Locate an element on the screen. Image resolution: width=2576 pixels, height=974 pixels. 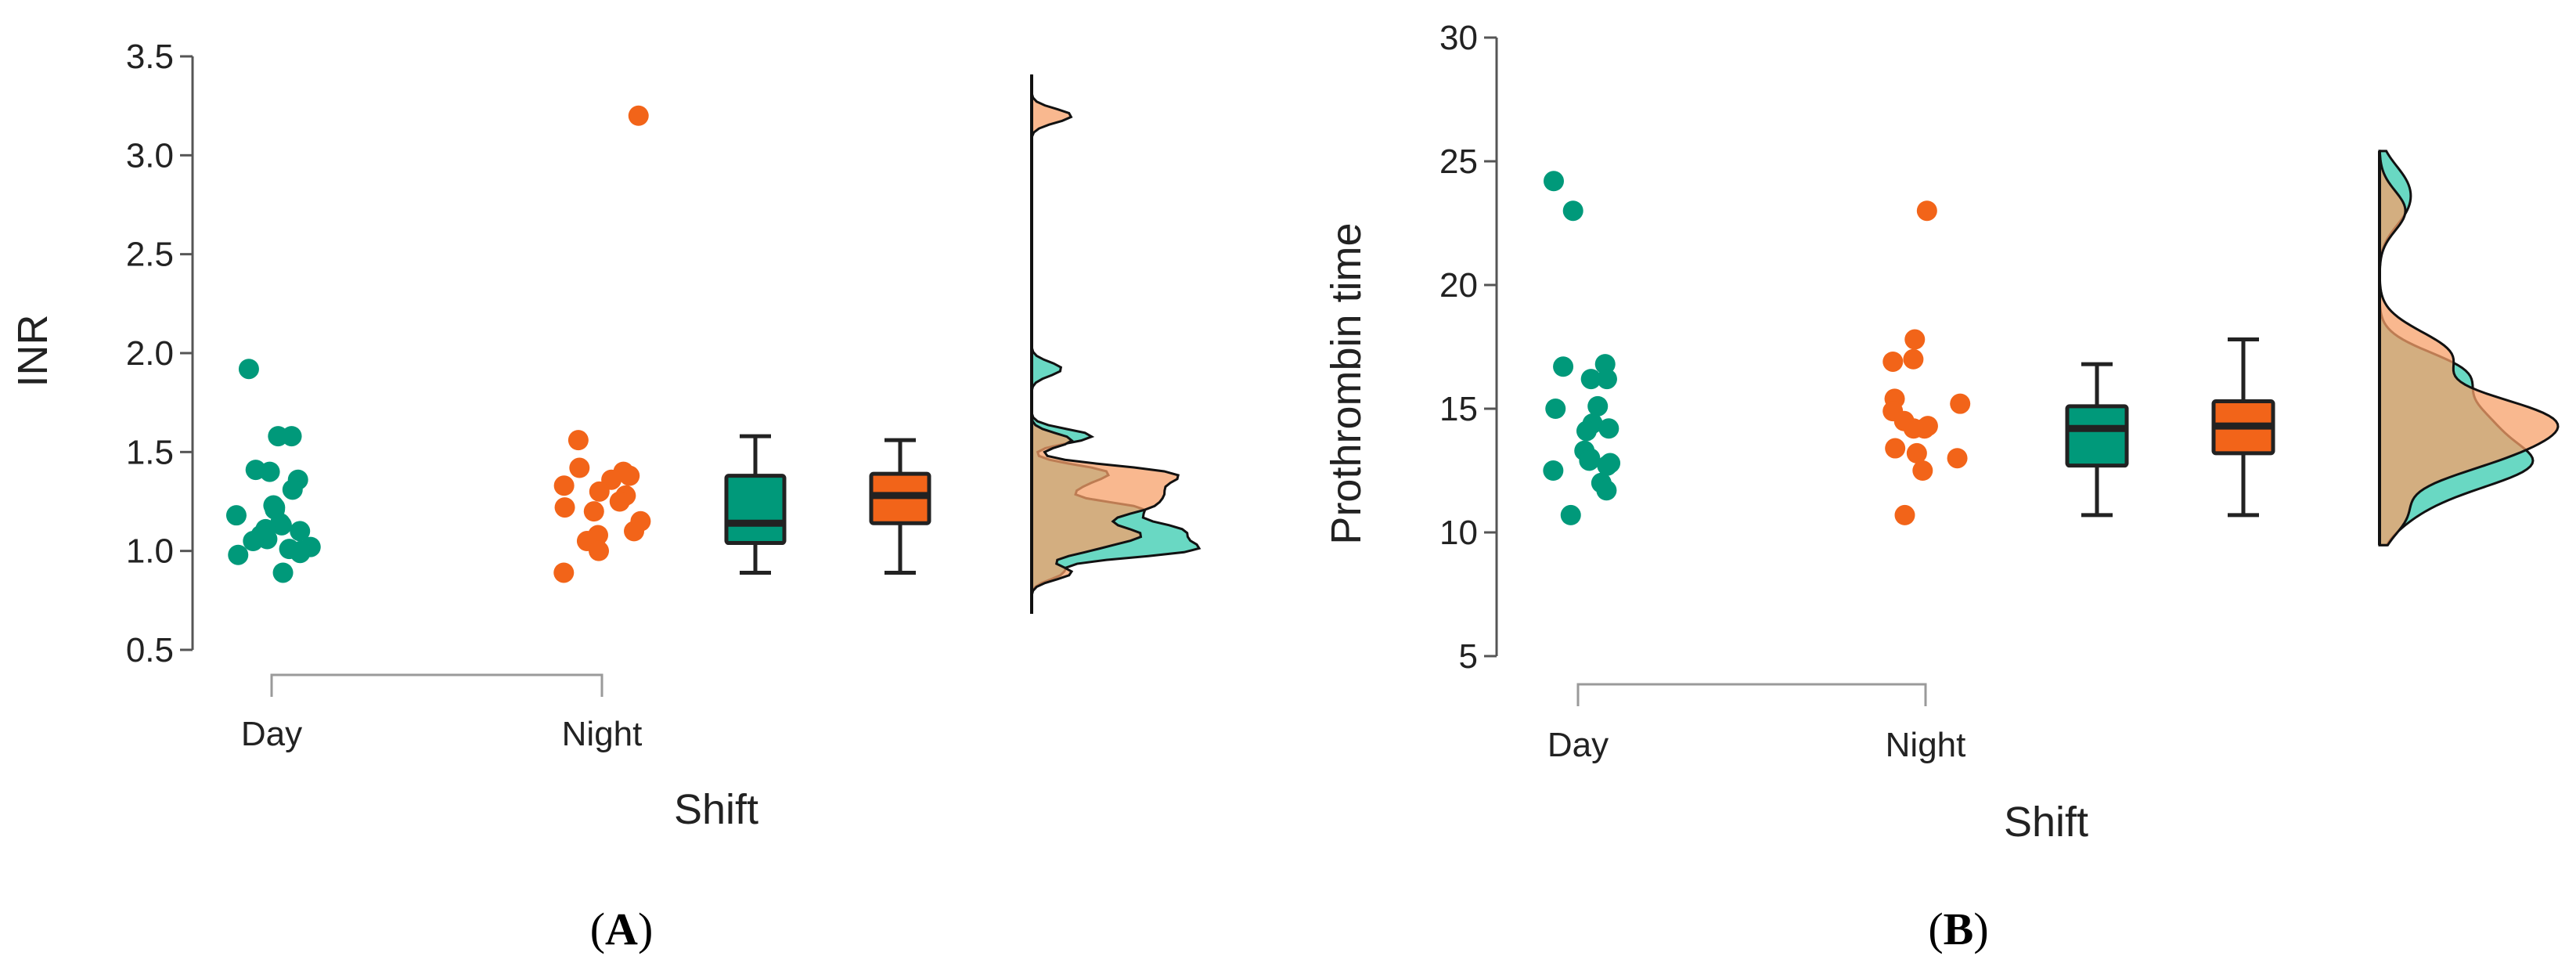
y-tick-label: 20 is located at coordinates (1458, 285).